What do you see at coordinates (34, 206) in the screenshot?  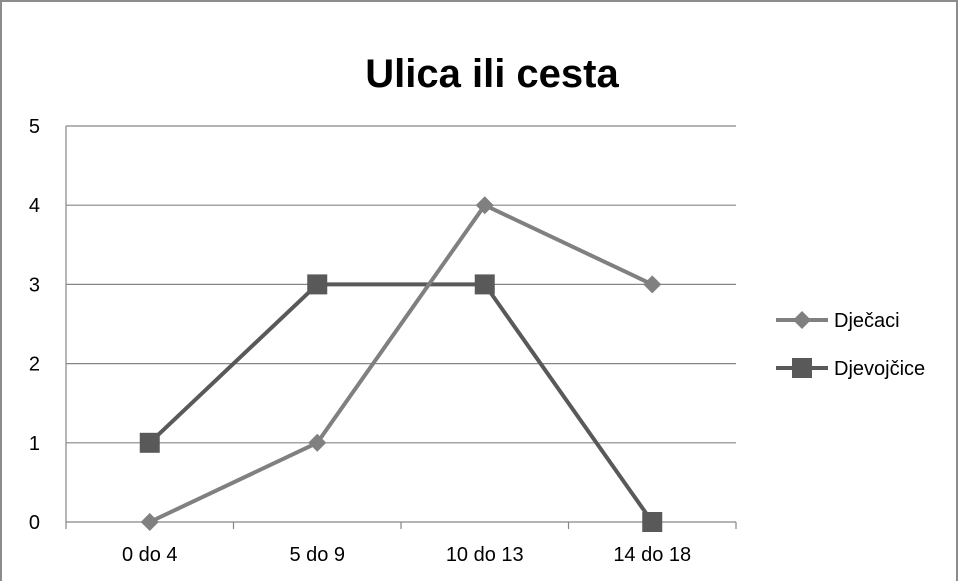 I see `y-tick-label: 4` at bounding box center [34, 206].